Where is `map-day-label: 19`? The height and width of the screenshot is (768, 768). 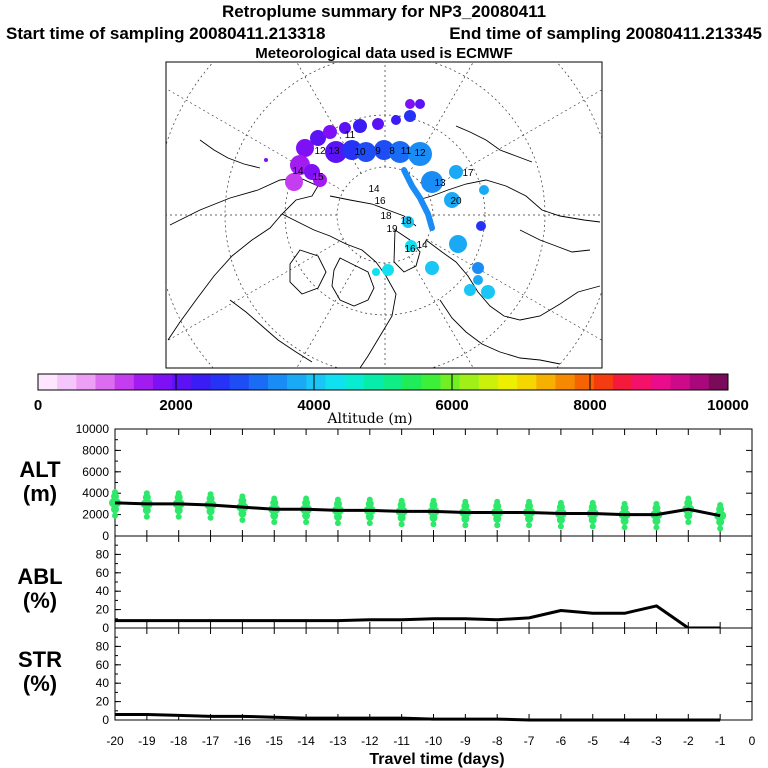 map-day-label: 19 is located at coordinates (392, 229).